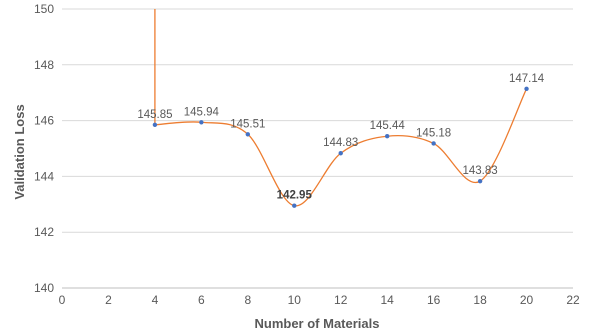  What do you see at coordinates (295, 196) in the screenshot?
I see `data-label: 142.95` at bounding box center [295, 196].